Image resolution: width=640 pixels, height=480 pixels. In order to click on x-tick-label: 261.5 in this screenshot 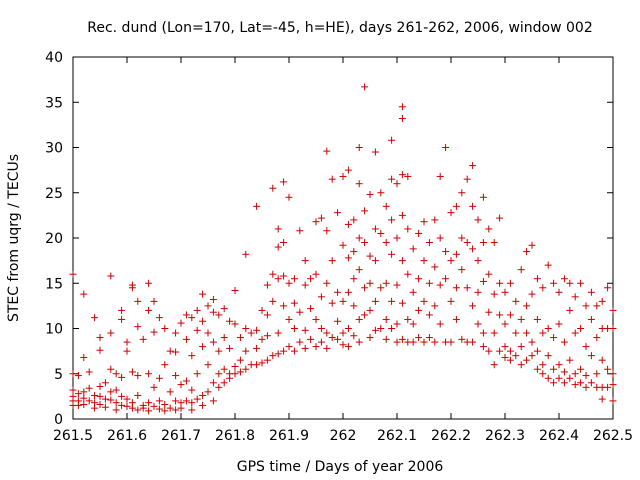, I will do `click(73, 436)`.